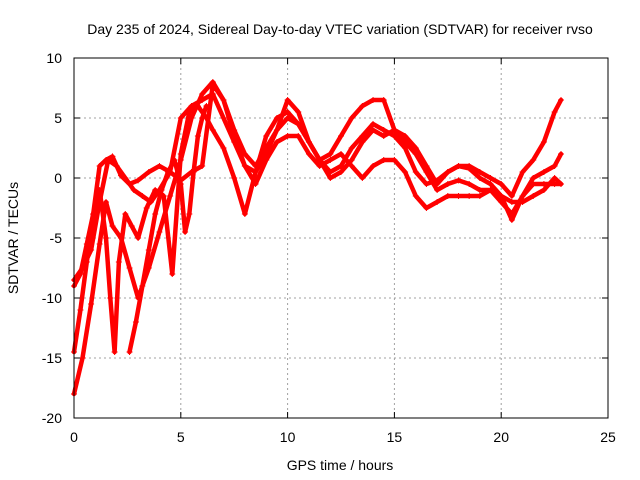  I want to click on y-axis-label: SDTVAR / TECUs, so click(13, 238).